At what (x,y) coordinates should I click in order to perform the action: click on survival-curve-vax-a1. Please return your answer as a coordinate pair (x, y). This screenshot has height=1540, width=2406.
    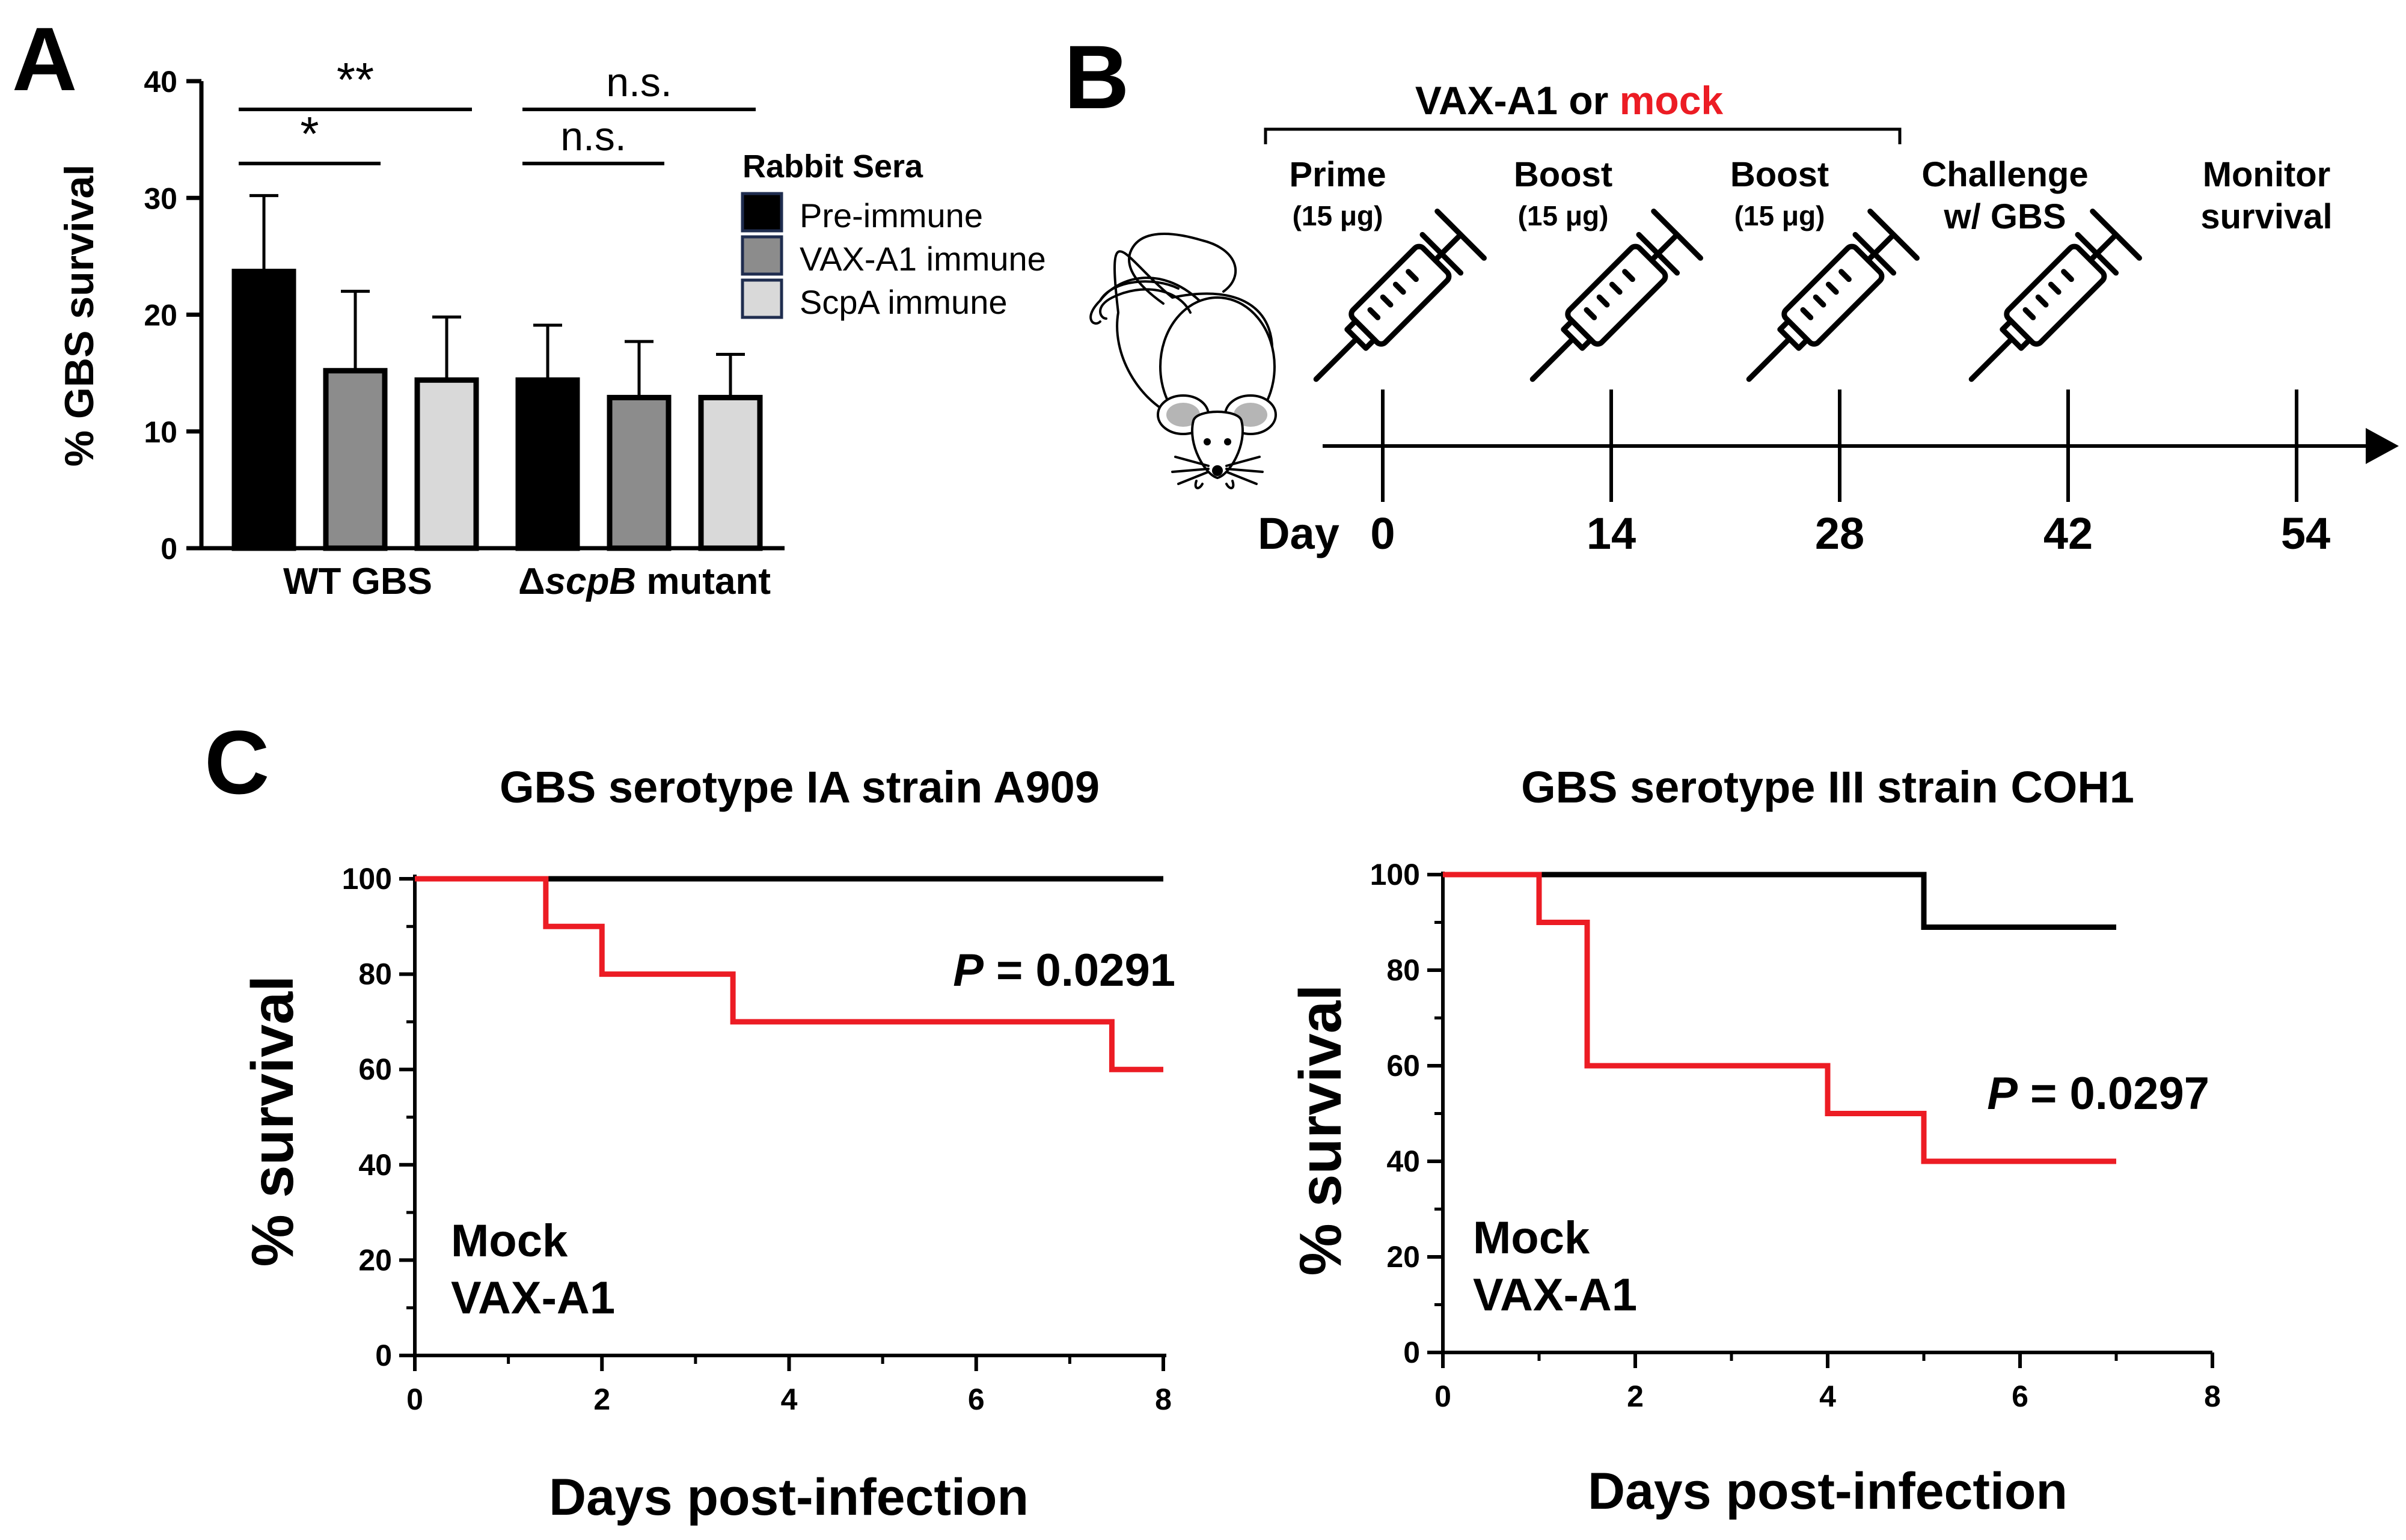
    Looking at the image, I should click on (1779, 901).